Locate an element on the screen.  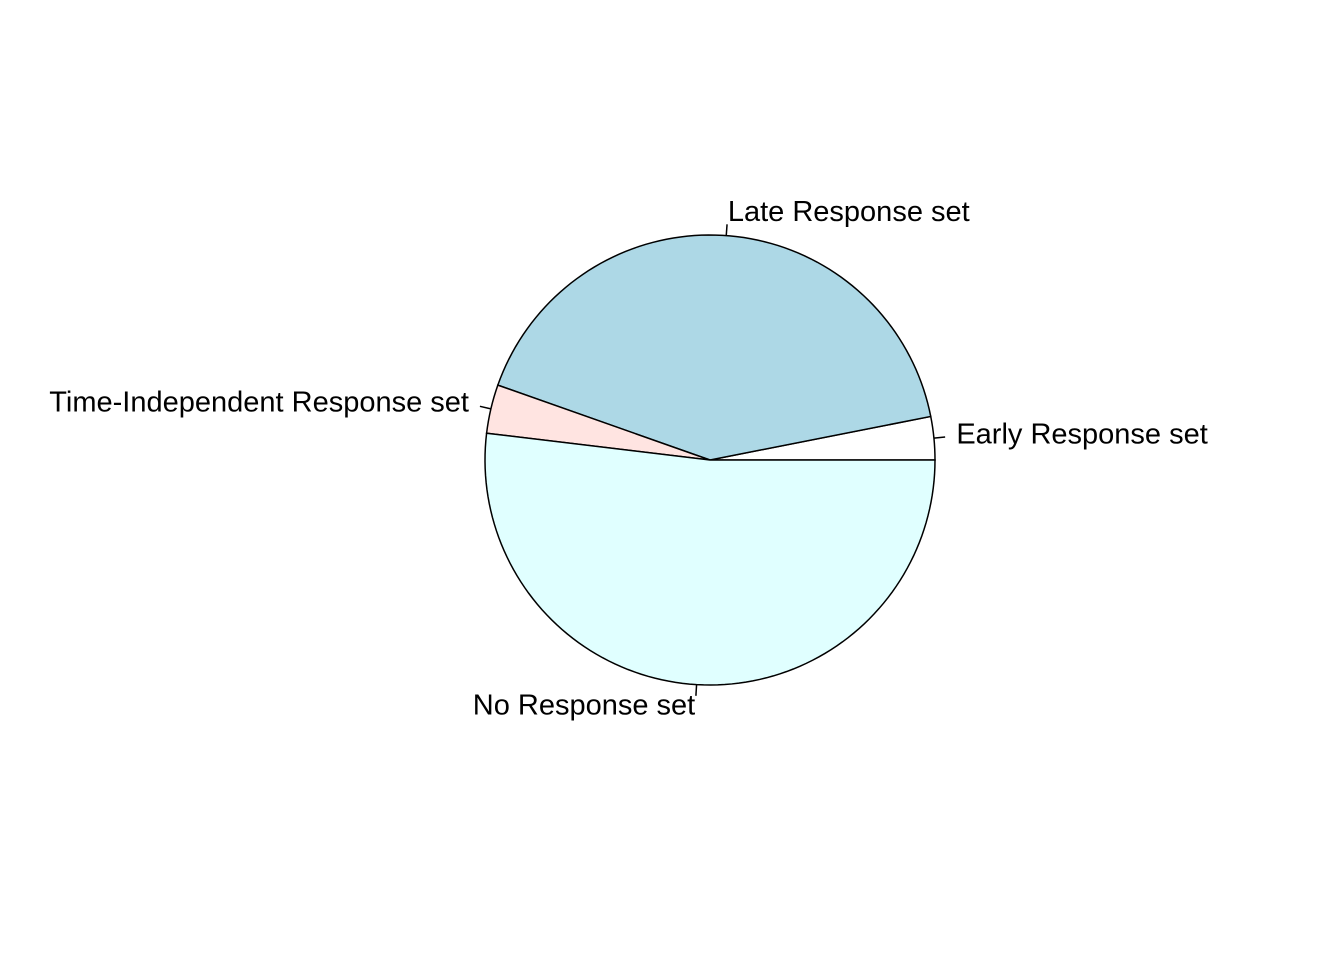
label-tick-no-response-set is located at coordinates (696, 690).